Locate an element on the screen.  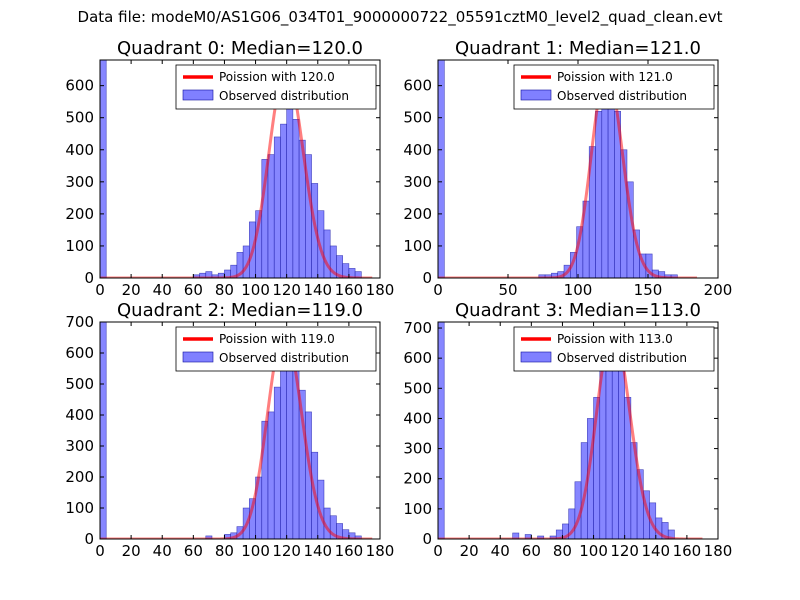
legend-line-label: Poission with 121.0 is located at coordinates (615, 77).